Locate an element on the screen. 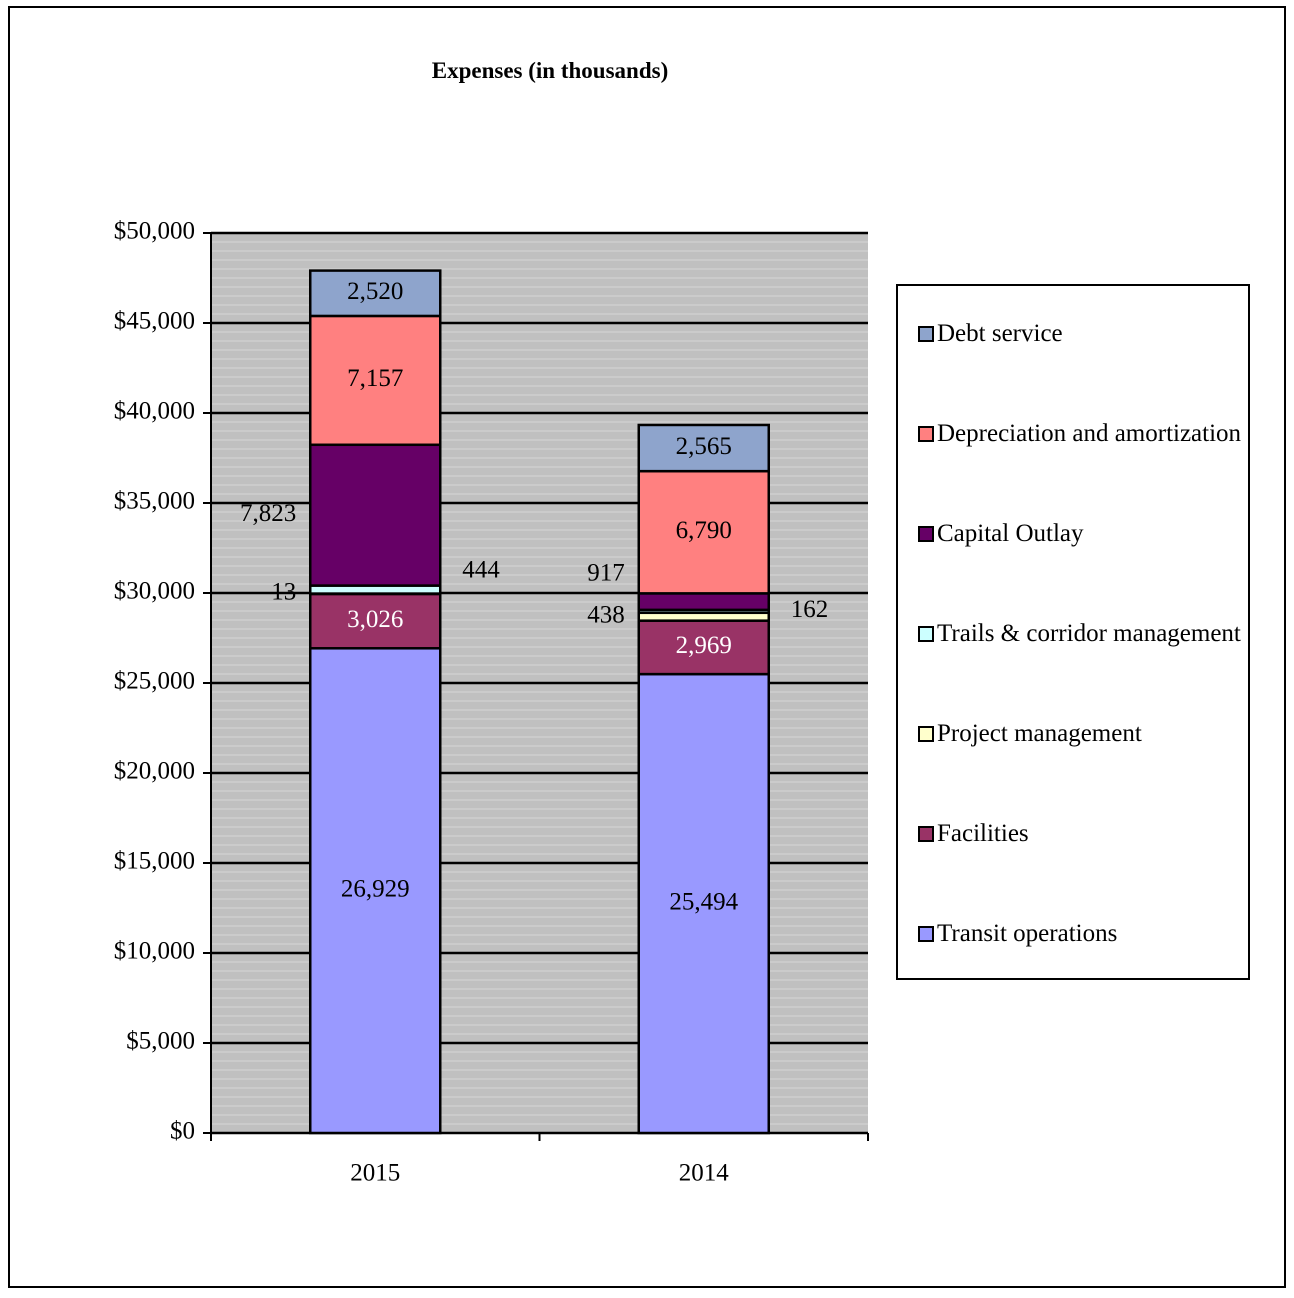  data-label: 7,157 is located at coordinates (375, 378).